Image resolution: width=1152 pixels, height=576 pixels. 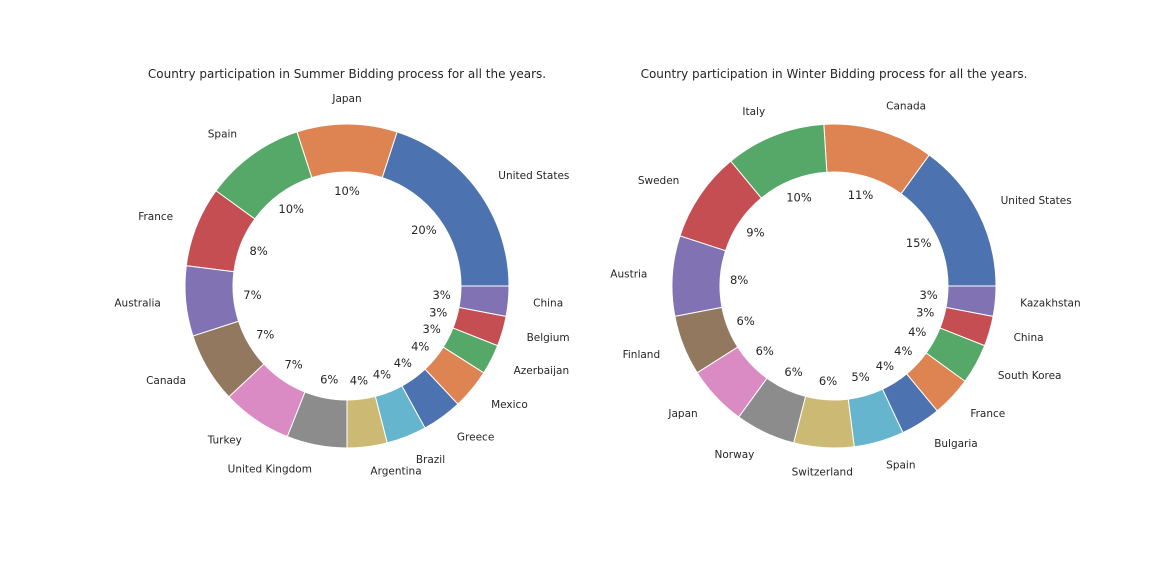 What do you see at coordinates (917, 332) in the screenshot?
I see `pct-label-south-korea: 4%` at bounding box center [917, 332].